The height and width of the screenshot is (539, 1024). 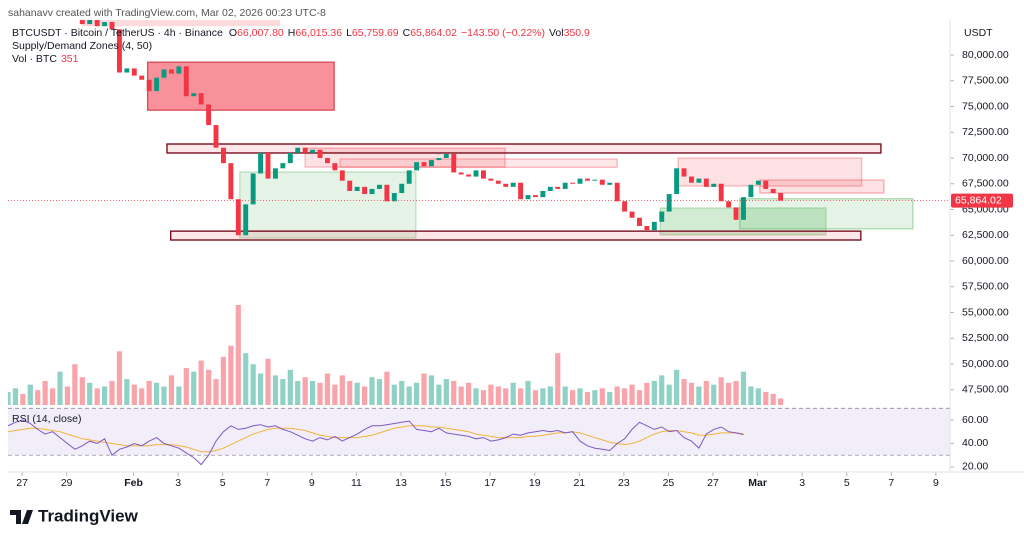 What do you see at coordinates (88, 515) in the screenshot?
I see `logo-text: TradingView` at bounding box center [88, 515].